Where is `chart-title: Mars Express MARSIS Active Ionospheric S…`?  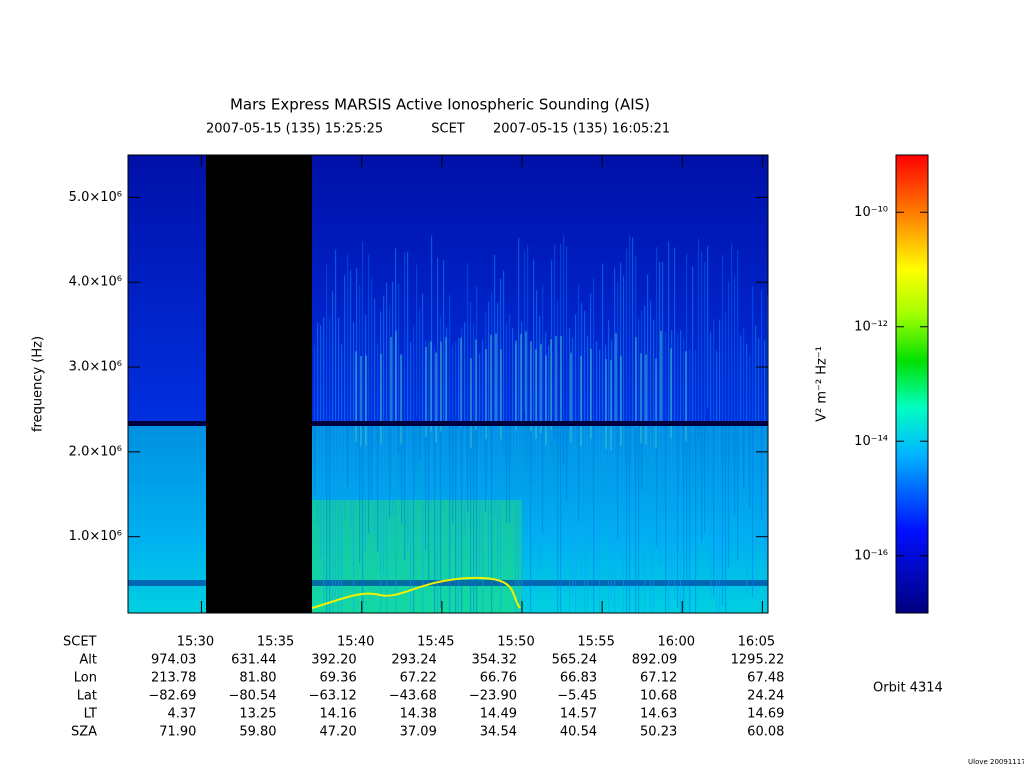
chart-title: Mars Express MARSIS Active Ionospheric S… is located at coordinates (440, 105).